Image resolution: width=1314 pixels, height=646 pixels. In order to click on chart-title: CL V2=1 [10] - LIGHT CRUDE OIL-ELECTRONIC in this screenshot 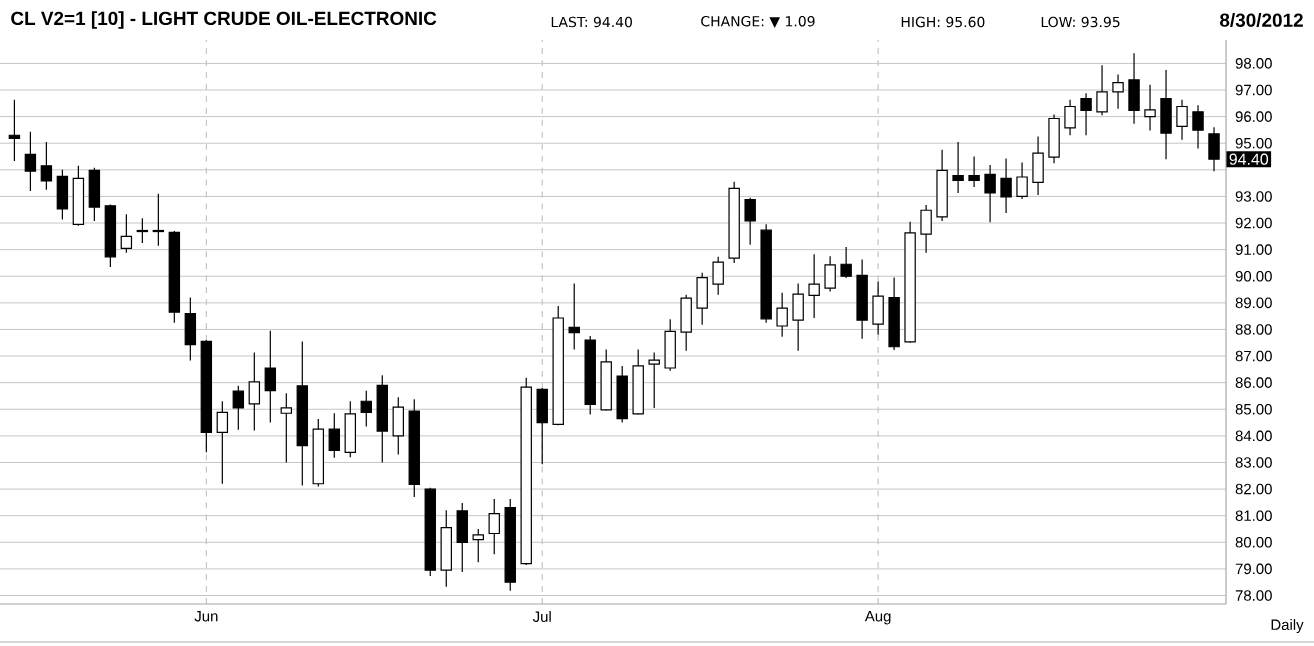, I will do `click(224, 20)`.